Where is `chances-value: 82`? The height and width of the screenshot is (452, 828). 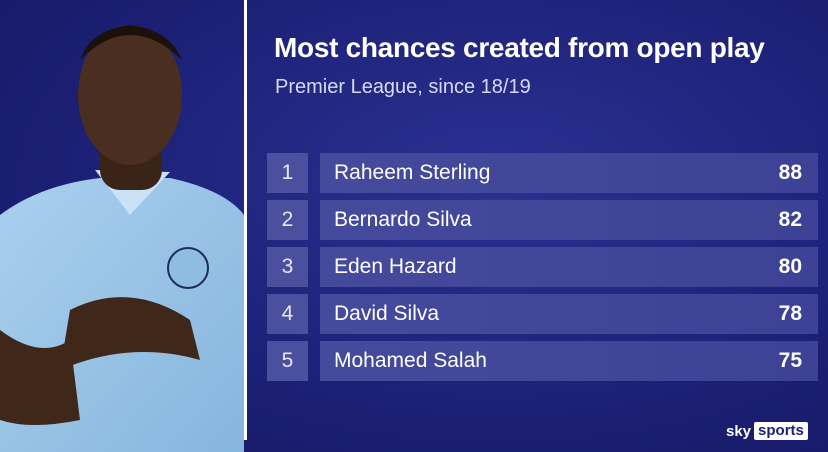 chances-value: 82 is located at coordinates (790, 219).